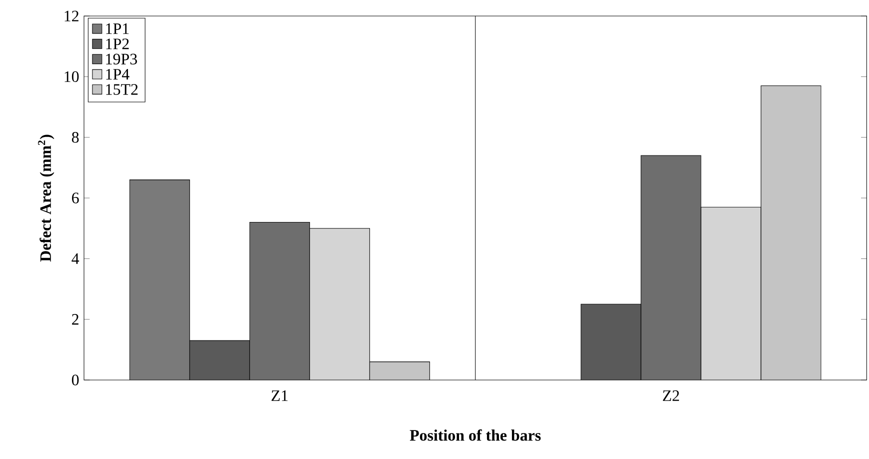 The height and width of the screenshot is (459, 869). What do you see at coordinates (75, 380) in the screenshot?
I see `y-tick-label: 0` at bounding box center [75, 380].